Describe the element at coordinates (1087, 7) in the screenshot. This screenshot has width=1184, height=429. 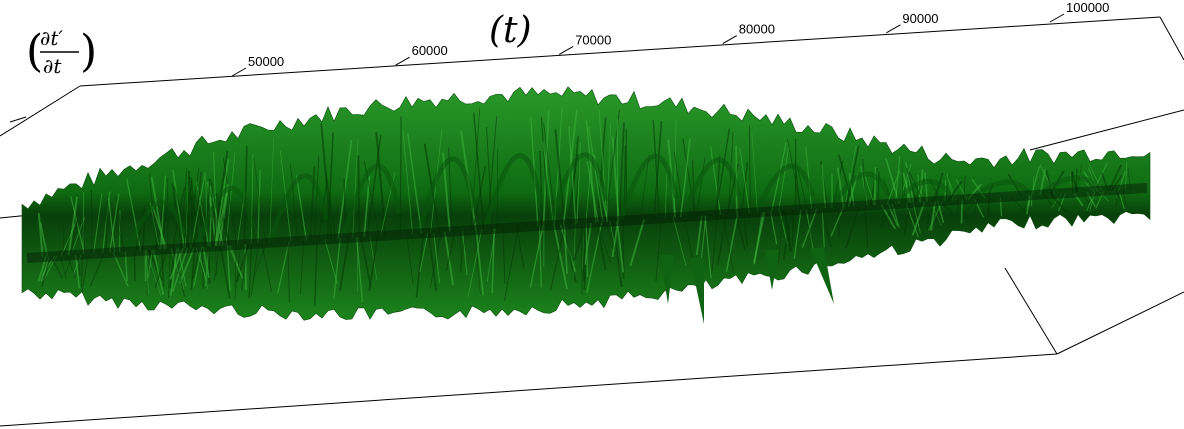
I see `x-tick-label: 100000` at that location.